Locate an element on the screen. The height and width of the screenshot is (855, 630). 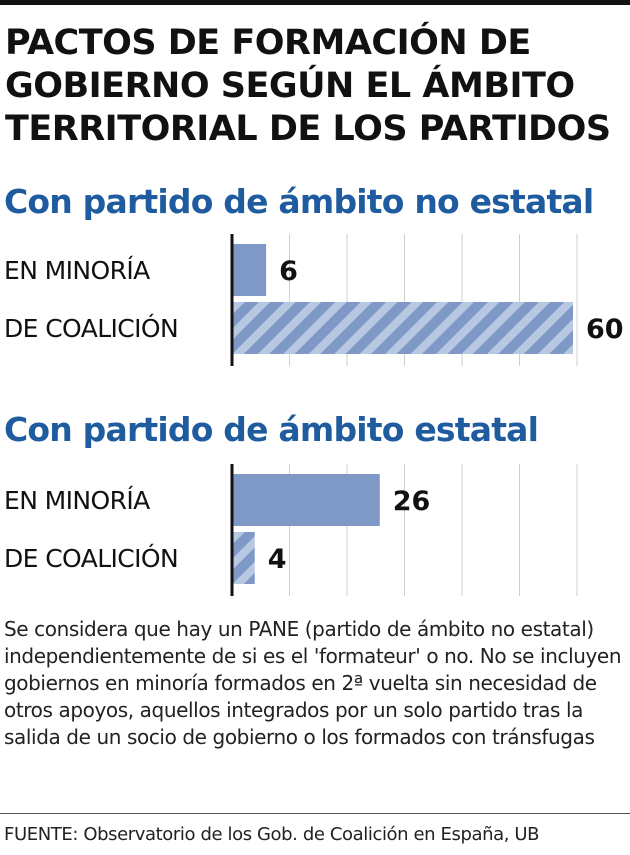
title-line: TERRITORIAL DE LOS PARTIDOS is located at coordinates (308, 129).